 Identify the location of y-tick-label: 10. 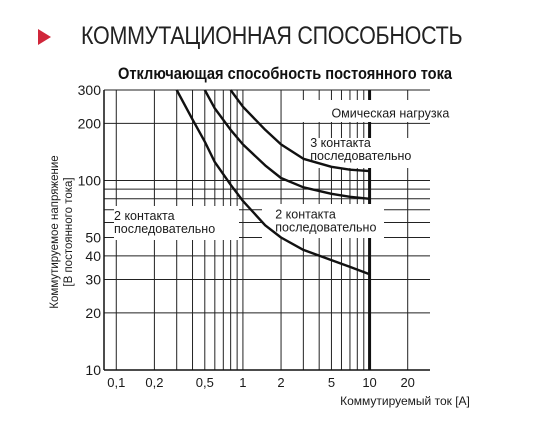
(93, 370).